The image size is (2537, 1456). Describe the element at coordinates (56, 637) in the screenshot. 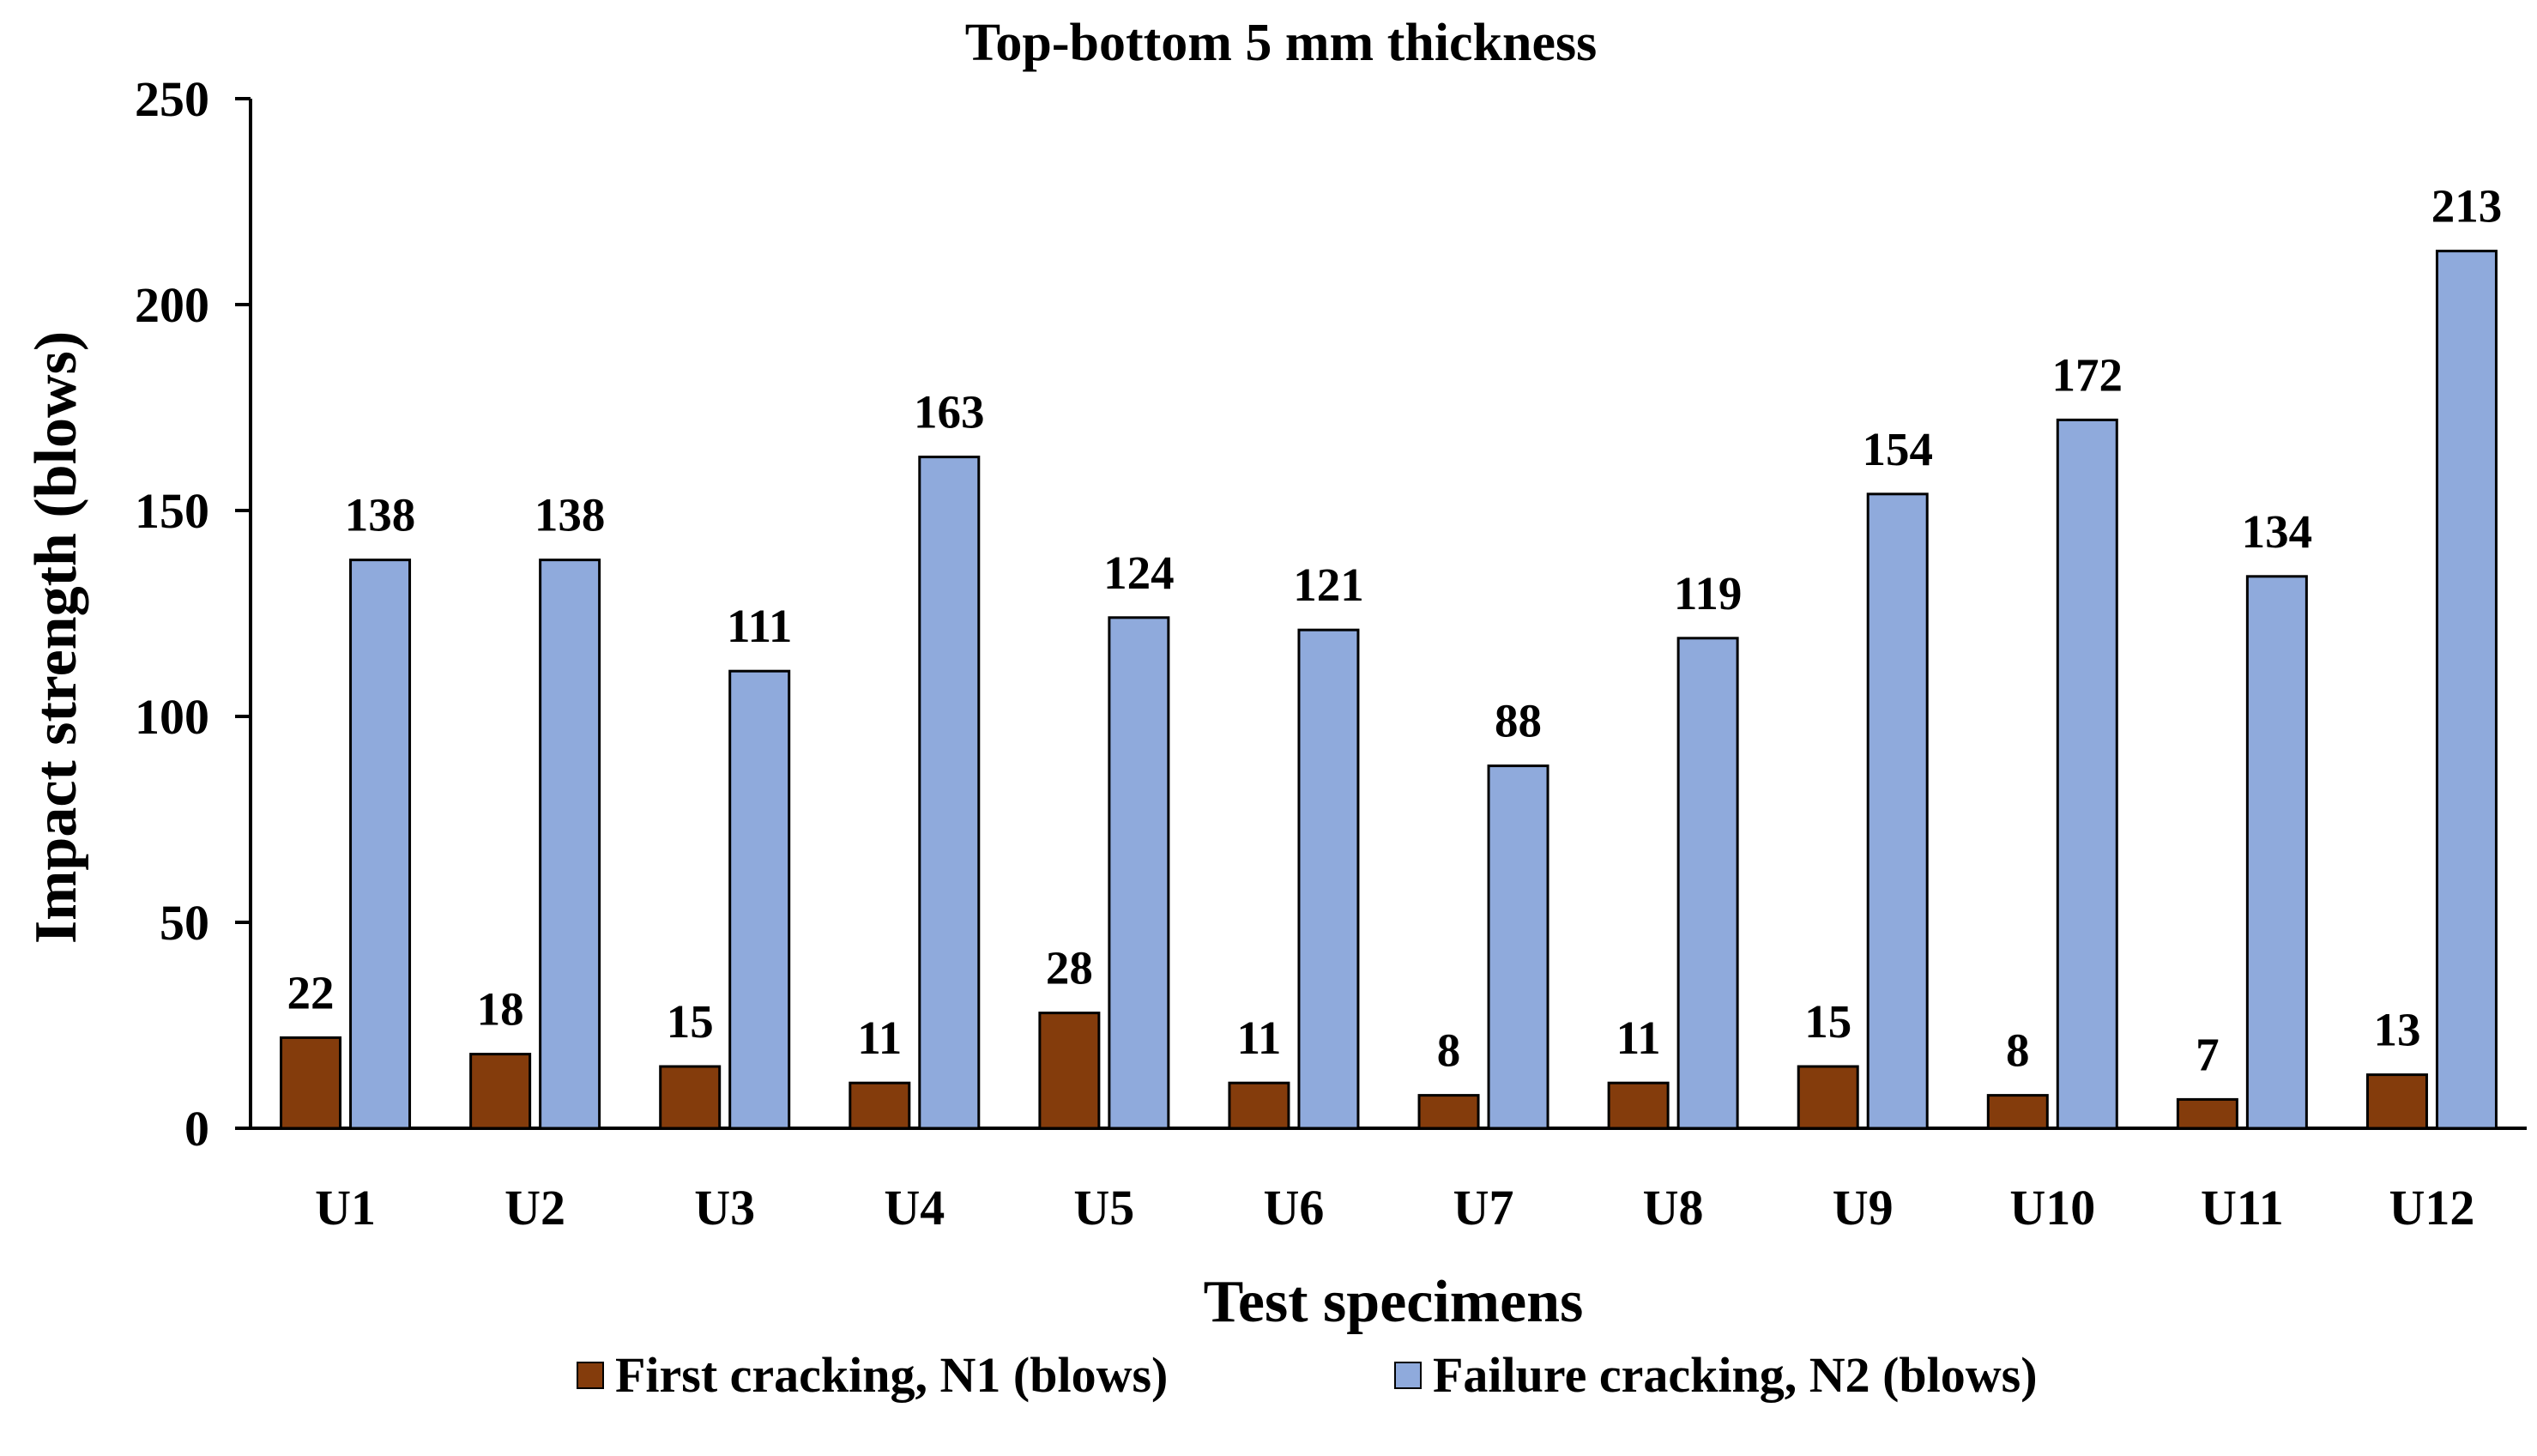

I see `y-axis-label: Impact strength (blows)` at that location.